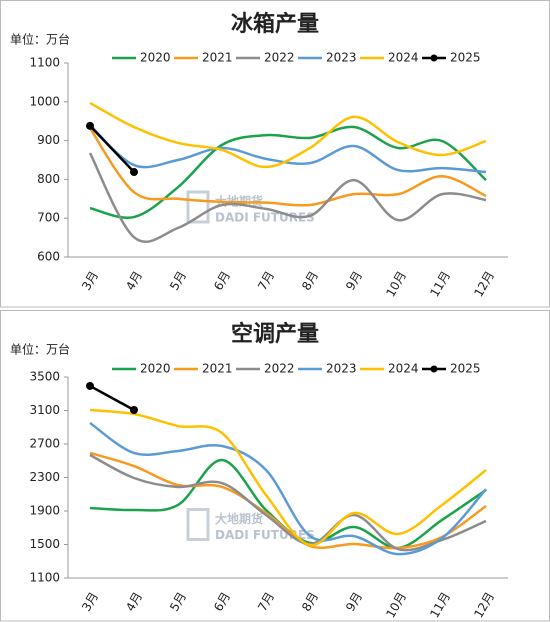 The height and width of the screenshot is (622, 550). Describe the element at coordinates (44, 511) in the screenshot. I see `y-tick-label: 1900` at that location.